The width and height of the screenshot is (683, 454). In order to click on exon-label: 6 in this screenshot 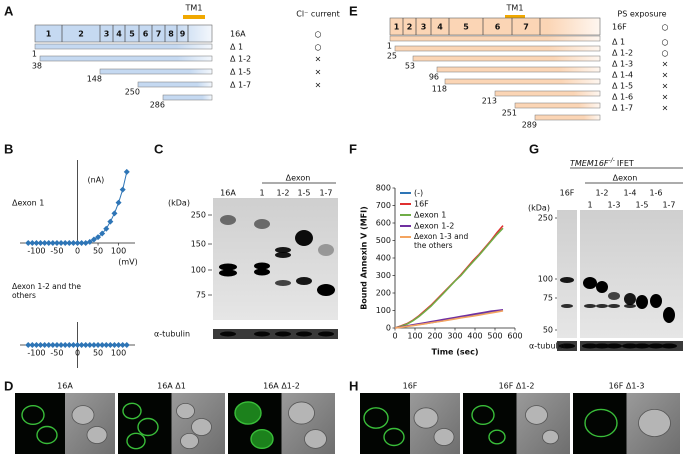, I will do `click(498, 27)`.